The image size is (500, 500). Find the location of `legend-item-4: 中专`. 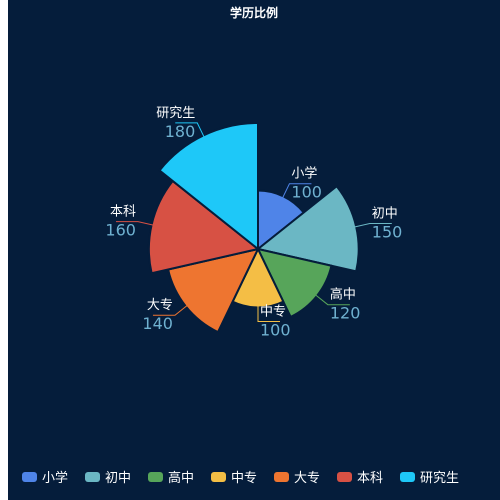

legend-item-4: 中专 is located at coordinates (234, 478).